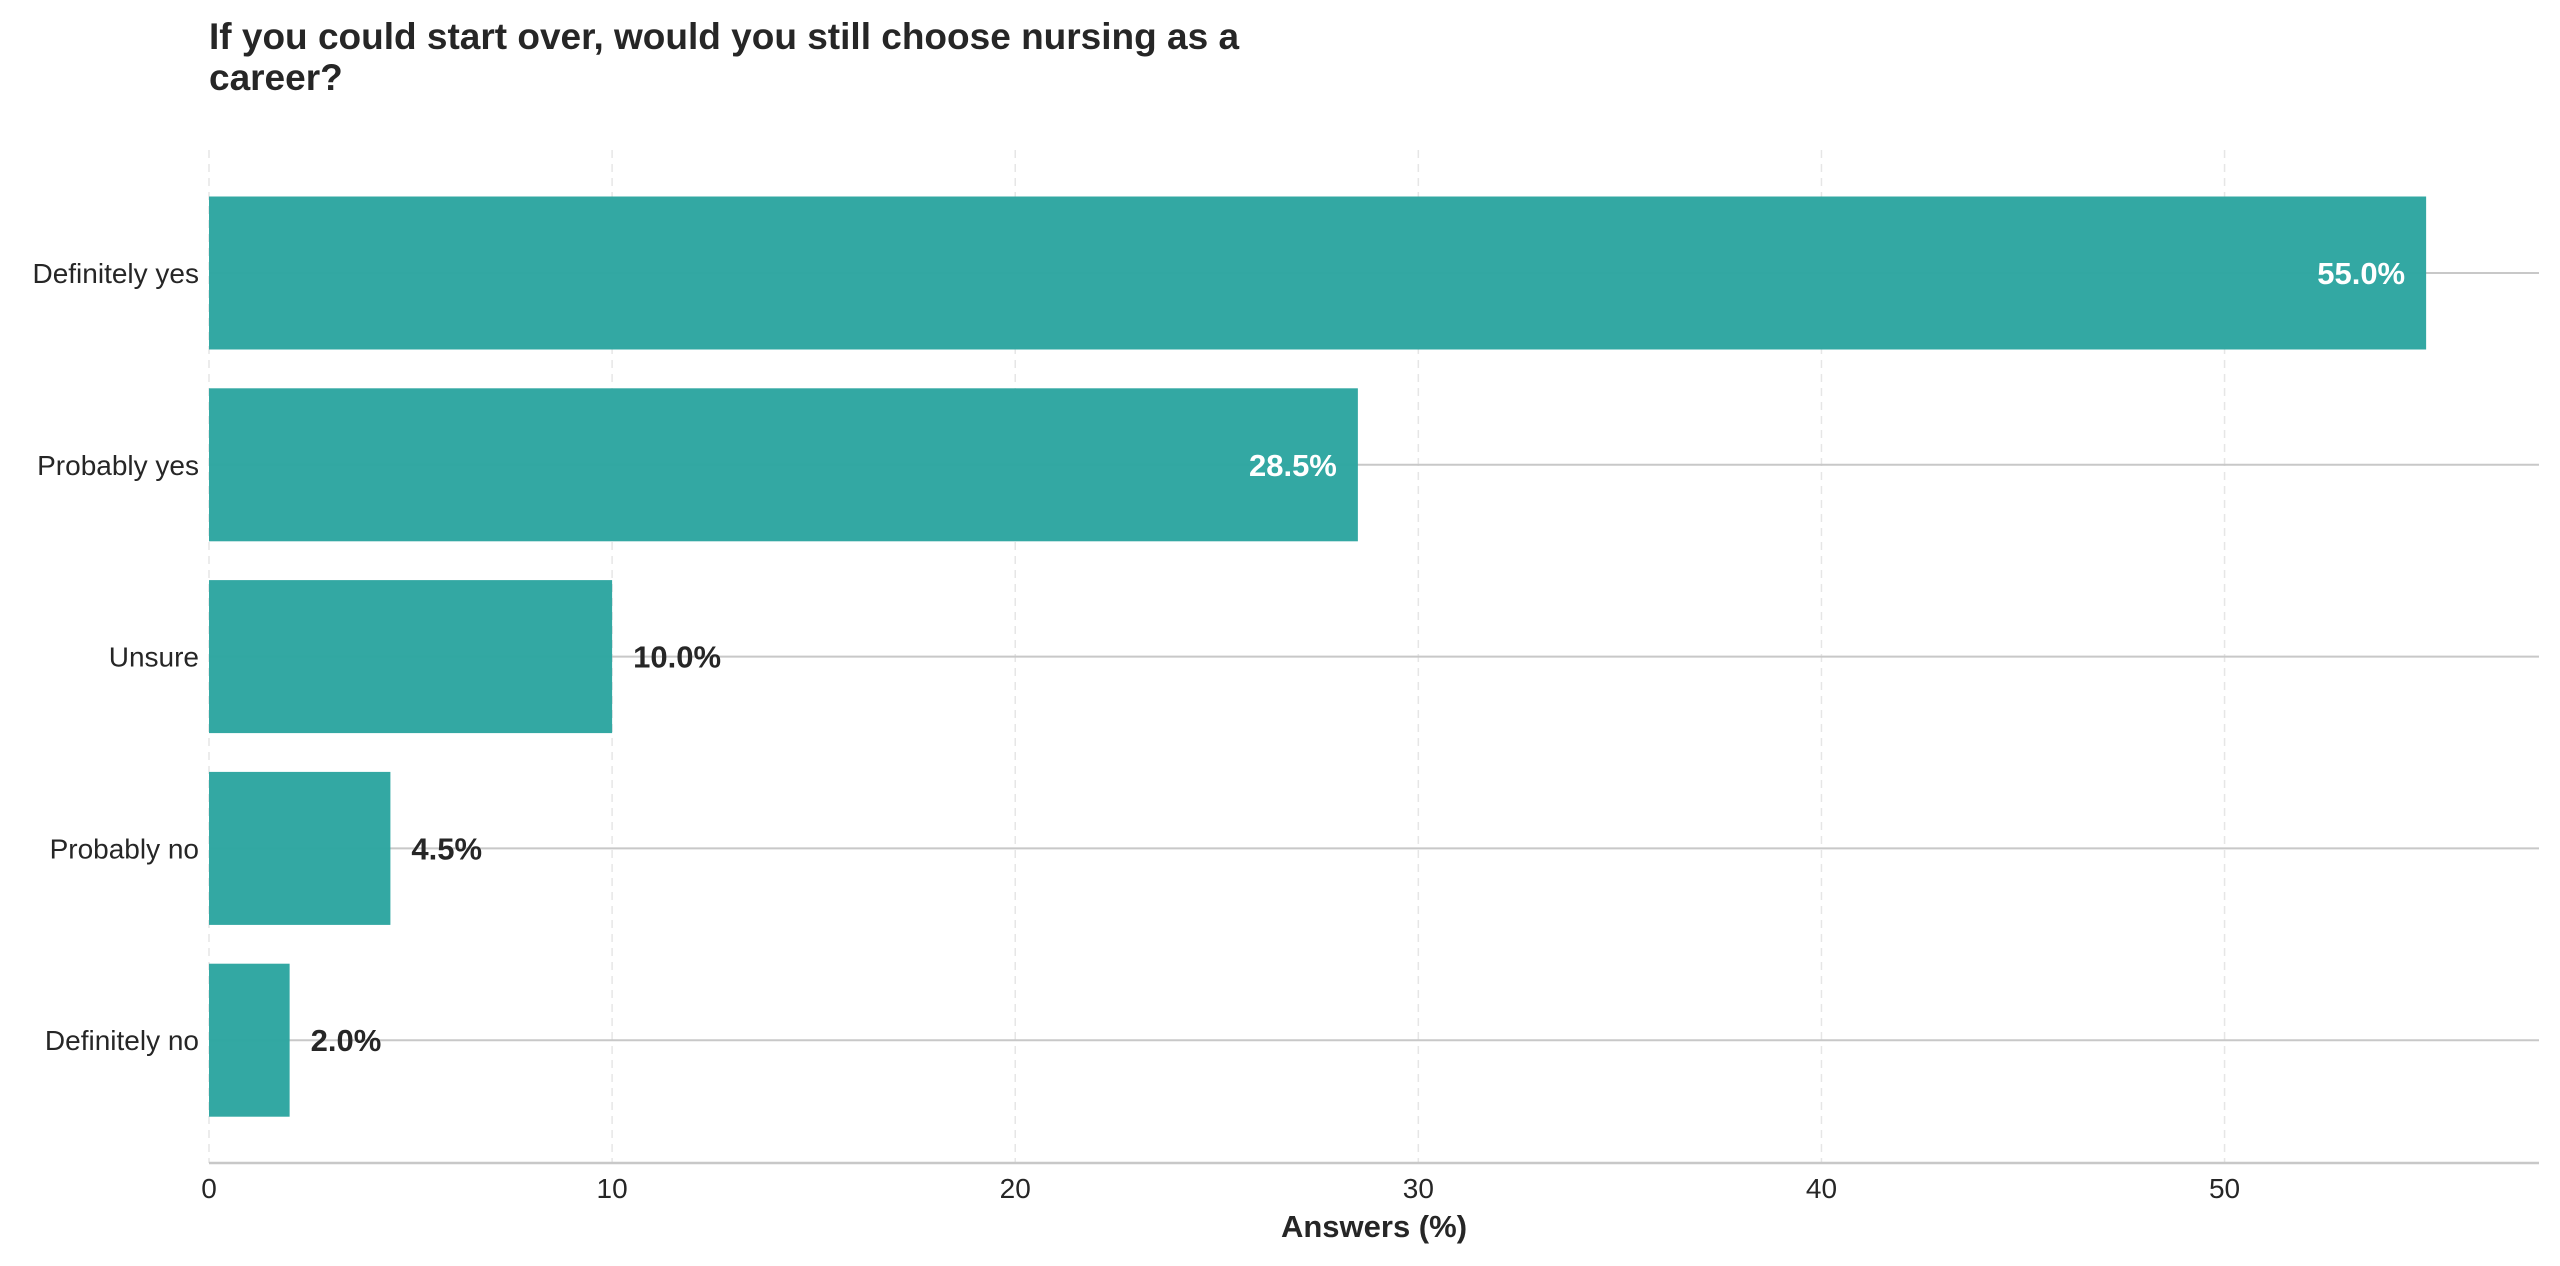 The image size is (2560, 1266). I want to click on x-tick-label: 50, so click(2224, 1188).